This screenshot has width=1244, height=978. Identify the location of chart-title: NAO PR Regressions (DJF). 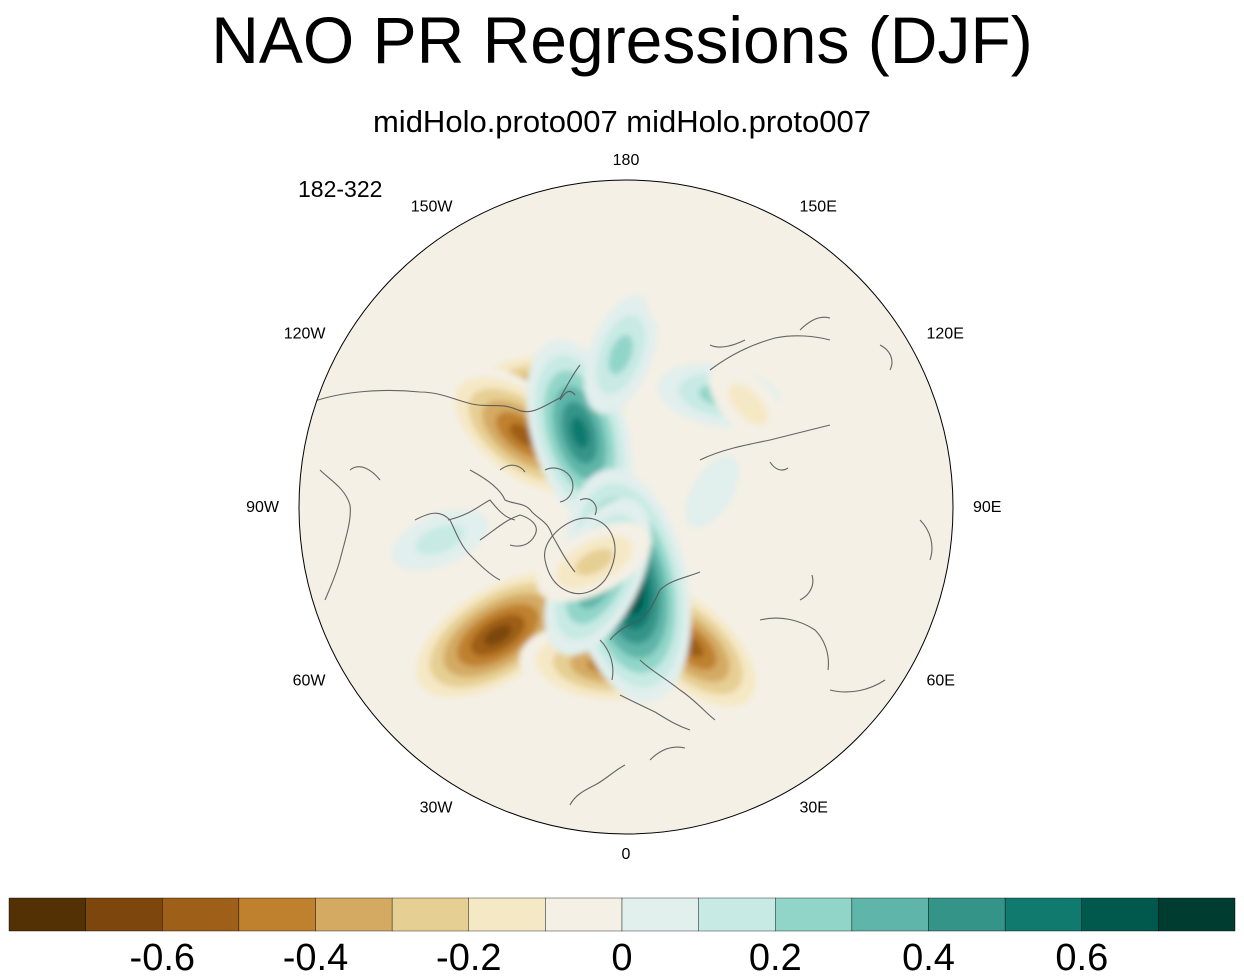
(622, 40).